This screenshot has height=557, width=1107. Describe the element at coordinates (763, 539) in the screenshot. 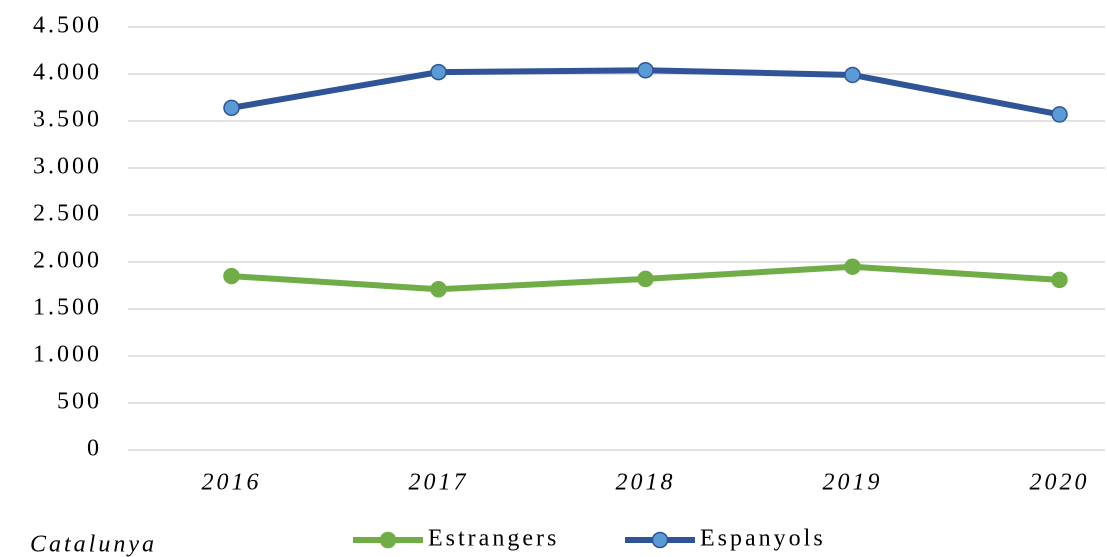

I see `legend-label: Espanyols` at that location.